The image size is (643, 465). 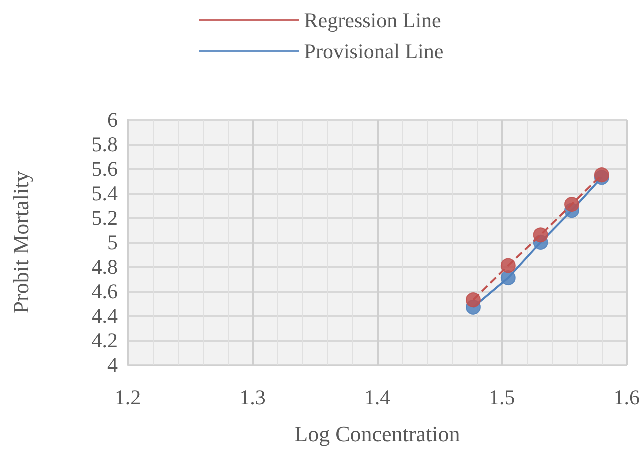 What do you see at coordinates (502, 398) in the screenshot?
I see `x-tick-label: 1.5` at bounding box center [502, 398].